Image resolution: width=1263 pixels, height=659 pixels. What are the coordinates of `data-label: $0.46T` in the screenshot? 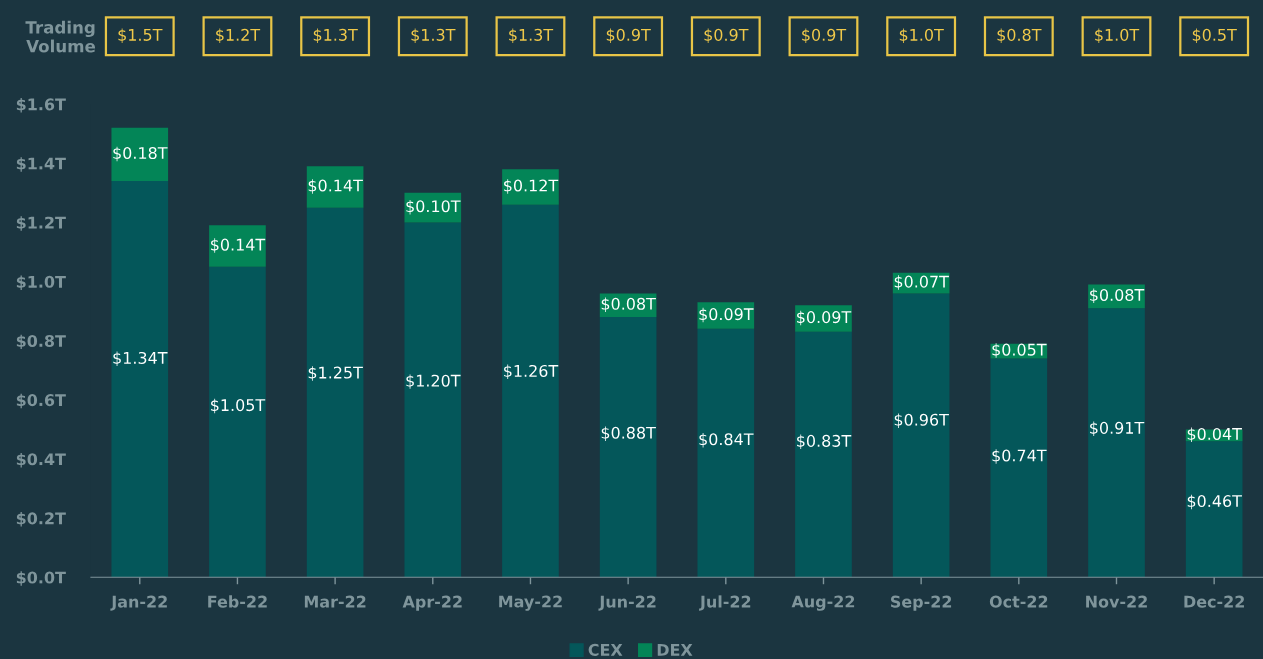 It's located at (1214, 502).